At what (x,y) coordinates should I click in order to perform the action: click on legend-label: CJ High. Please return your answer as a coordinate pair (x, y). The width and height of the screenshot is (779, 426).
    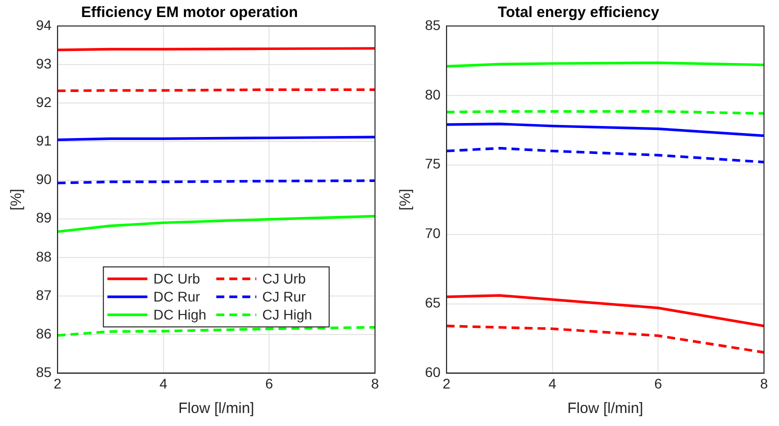
    Looking at the image, I should click on (287, 314).